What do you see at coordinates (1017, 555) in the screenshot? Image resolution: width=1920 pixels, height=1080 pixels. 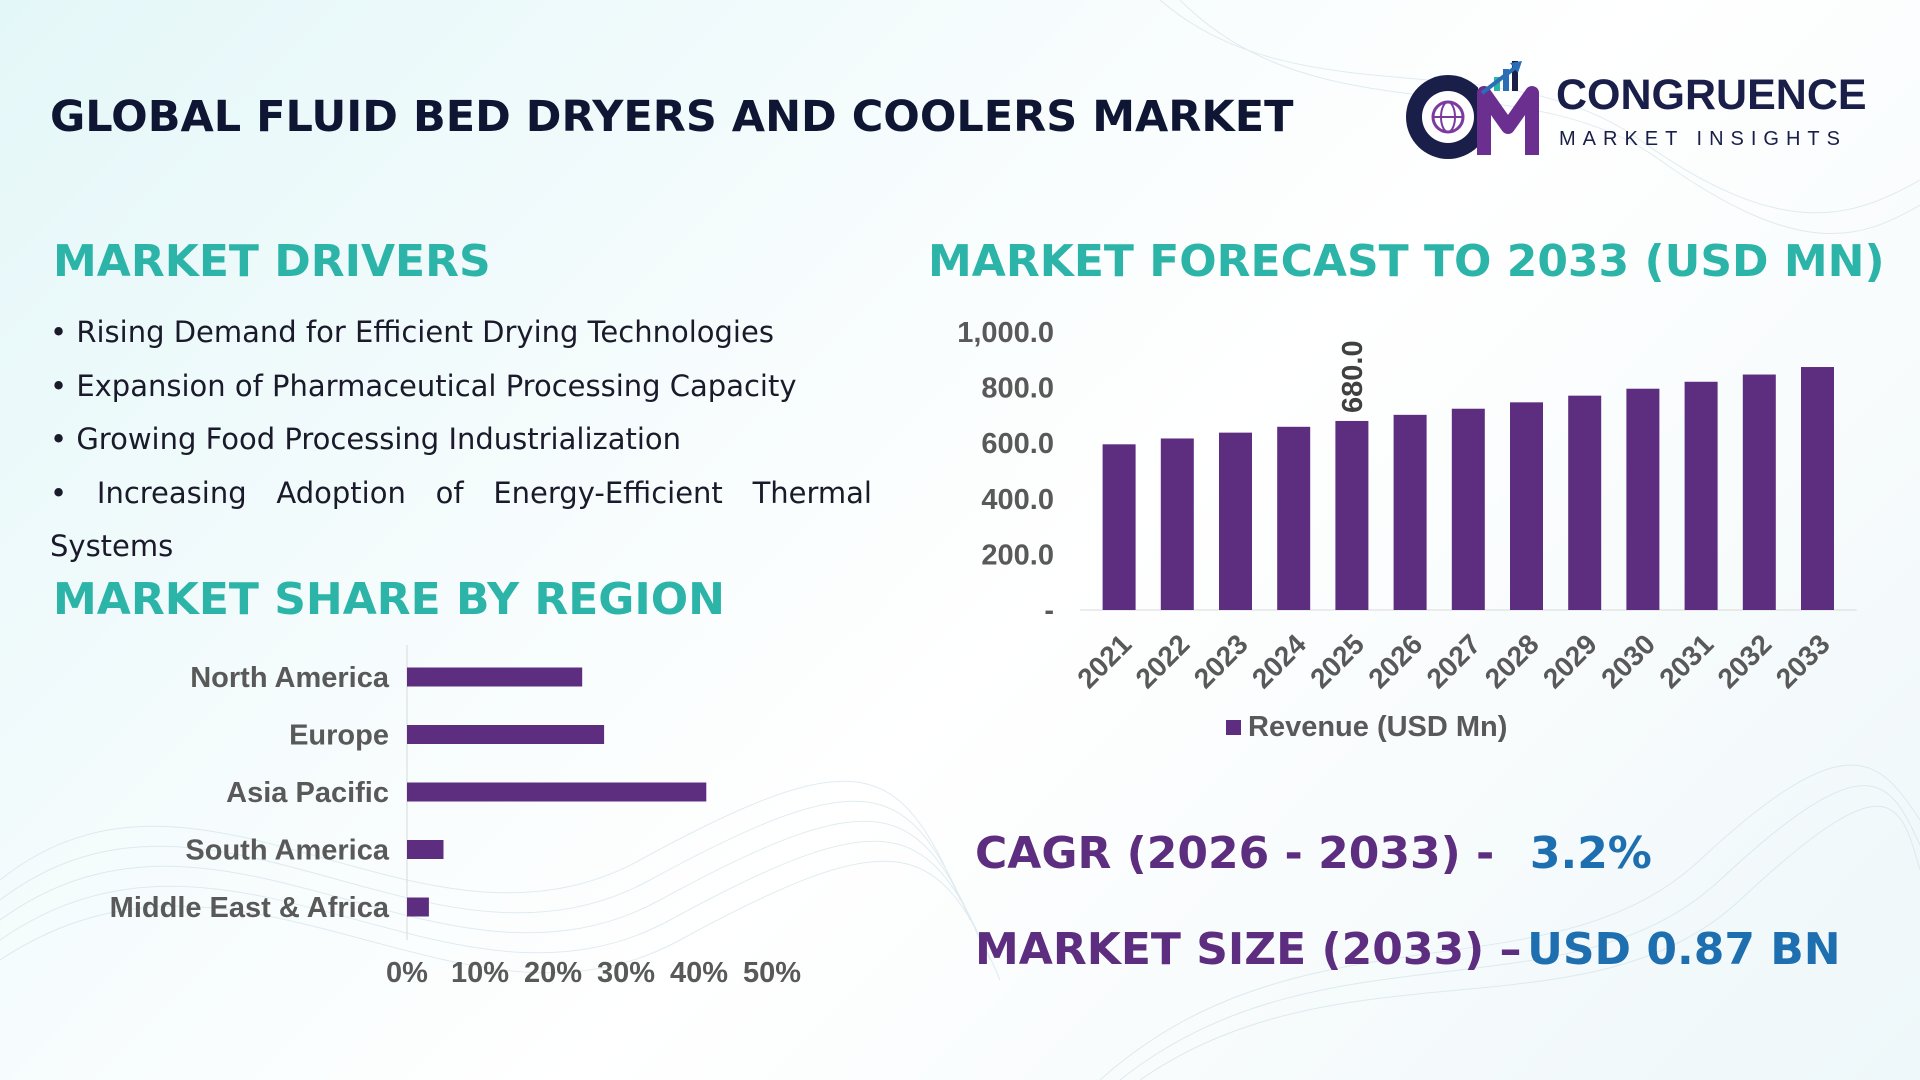 I see `forecast-y-tick: 200.0` at bounding box center [1017, 555].